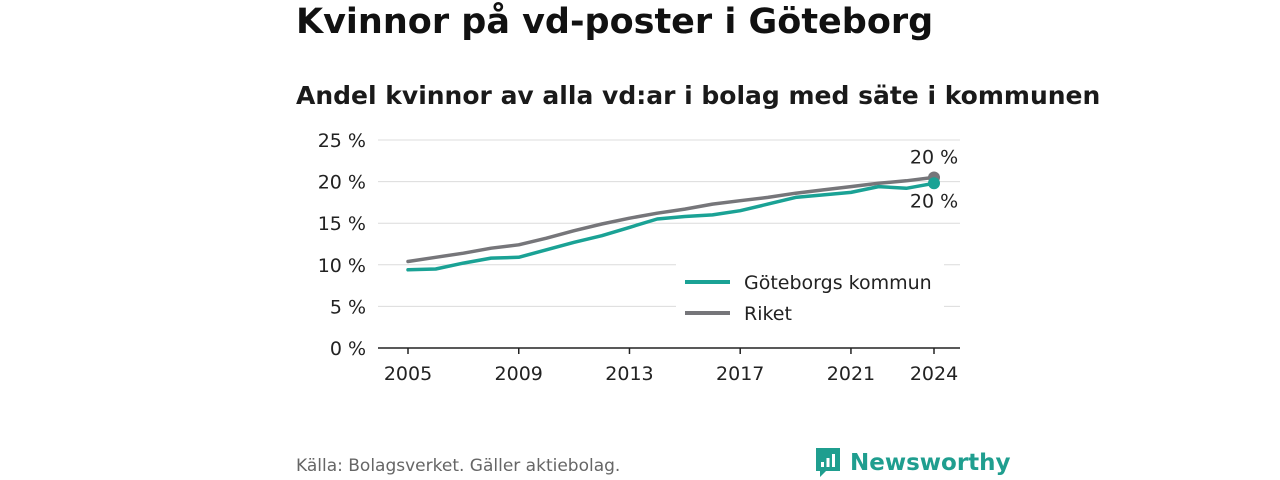 This screenshot has height=480, width=1280. I want to click on brand-logo: Newsworthy, so click(912, 463).